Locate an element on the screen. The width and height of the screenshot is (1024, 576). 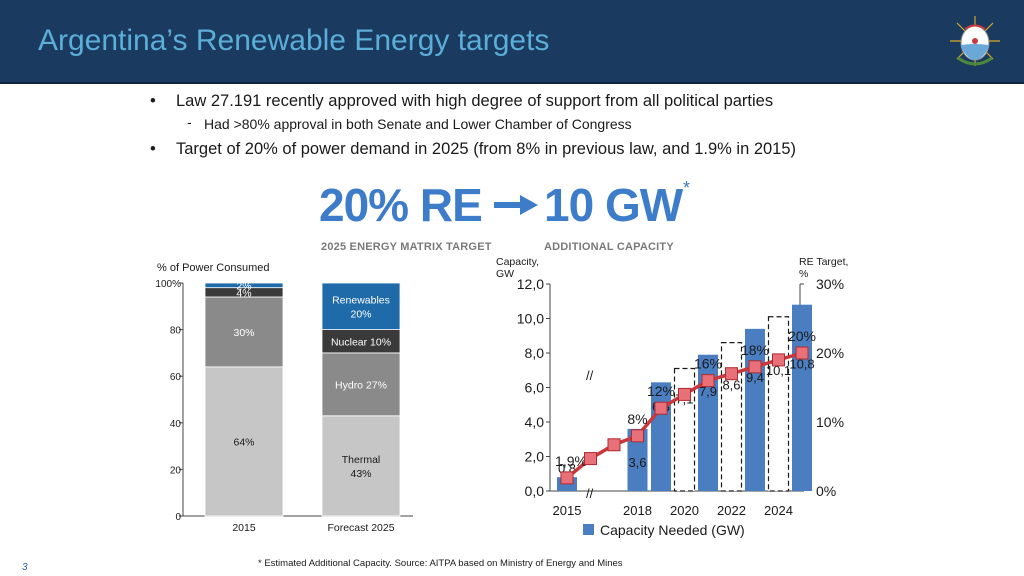
segment-label: 43% is located at coordinates (360, 474).